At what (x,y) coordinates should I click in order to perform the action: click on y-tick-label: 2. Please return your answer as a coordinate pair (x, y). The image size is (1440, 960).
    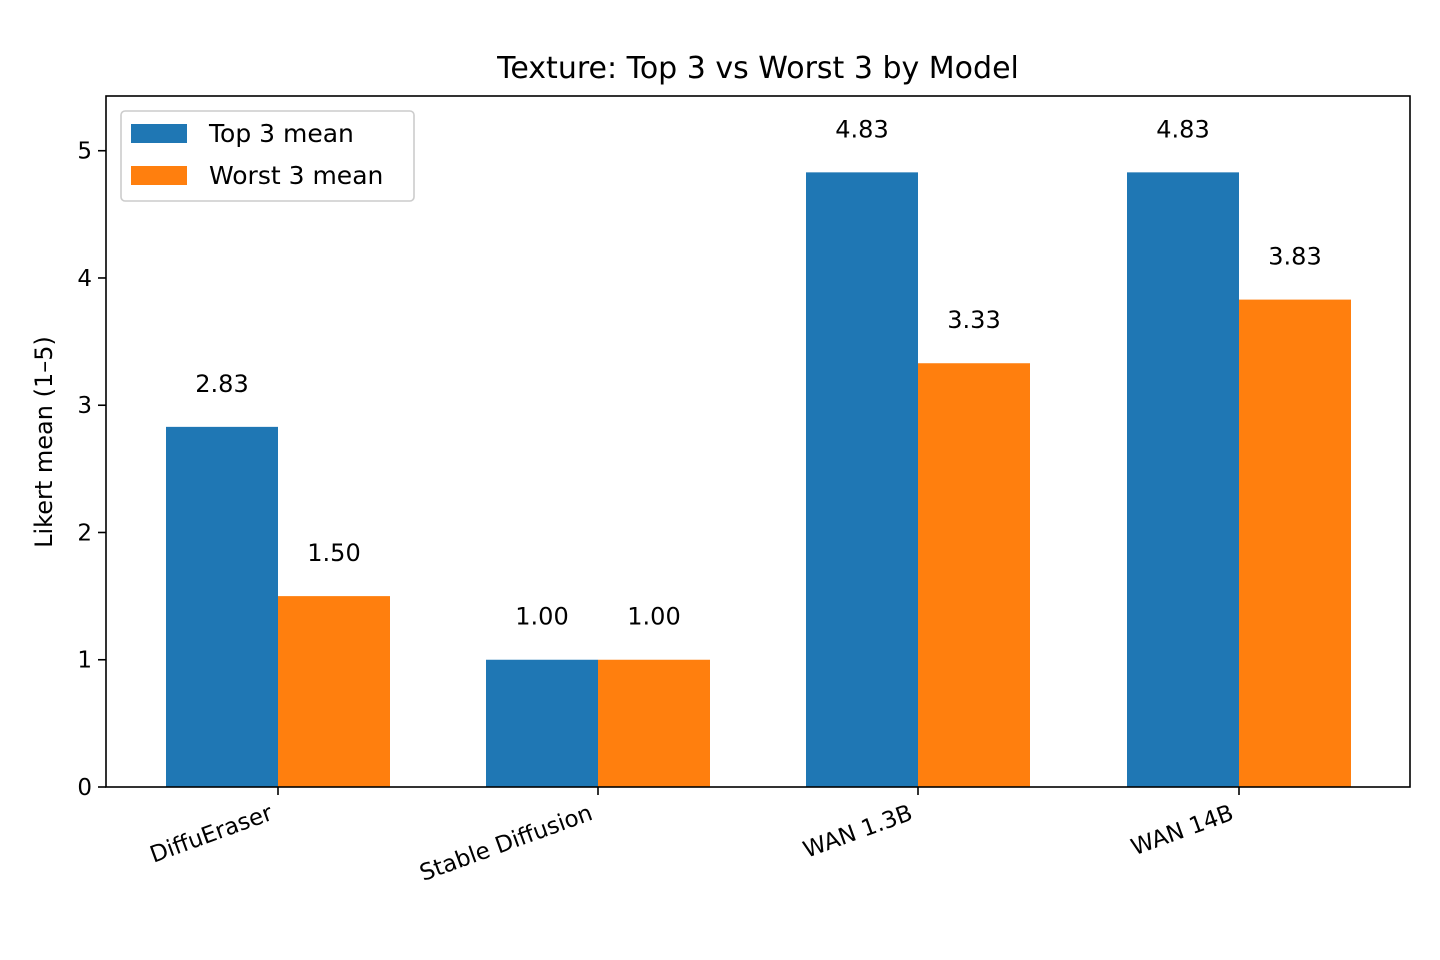
    Looking at the image, I should click on (84, 533).